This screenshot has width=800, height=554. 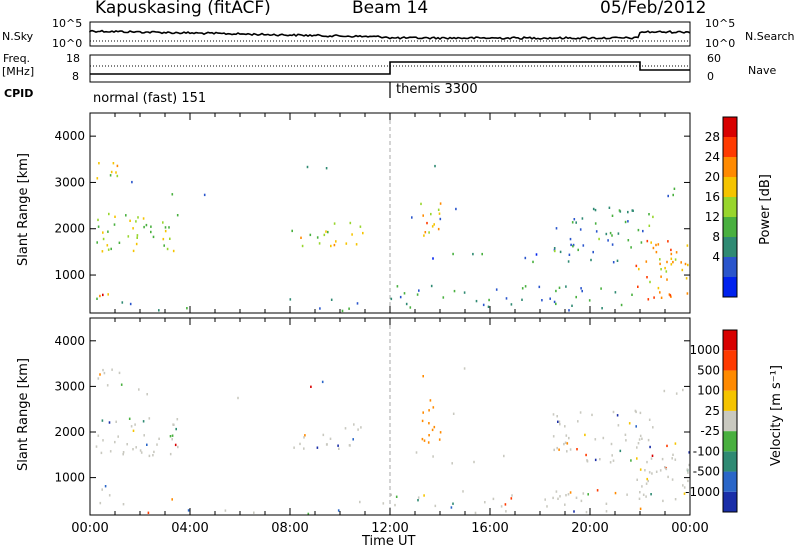 I want to click on cpid-mode-themis: themis 3300, so click(x=437, y=89).